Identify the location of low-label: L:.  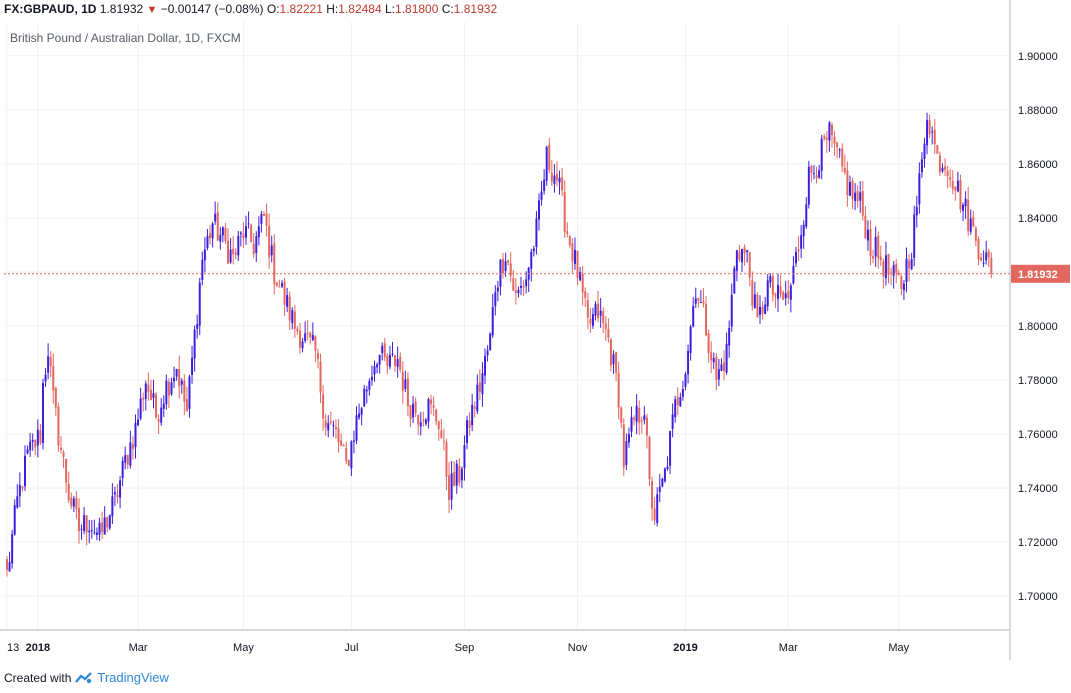
(390, 9).